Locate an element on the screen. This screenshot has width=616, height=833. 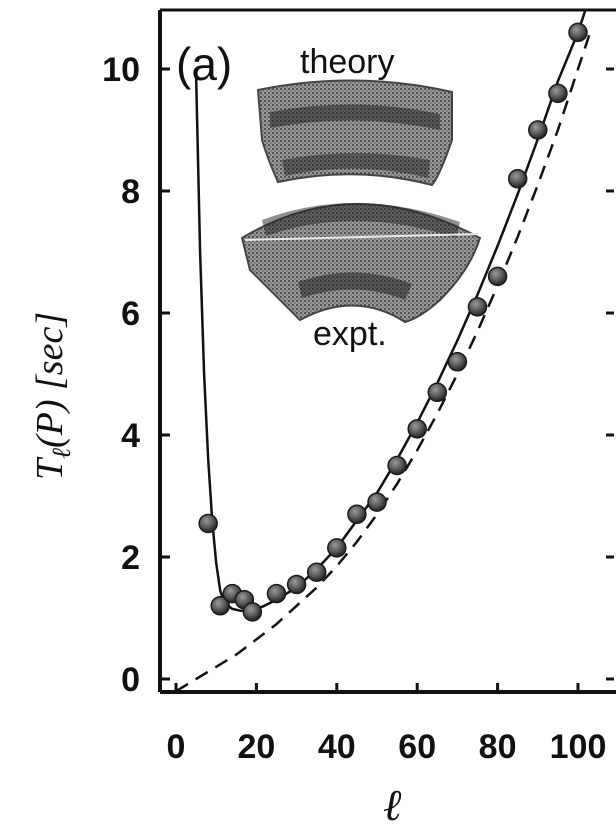
y-axis-label-main: T is located at coordinates (50, 468).